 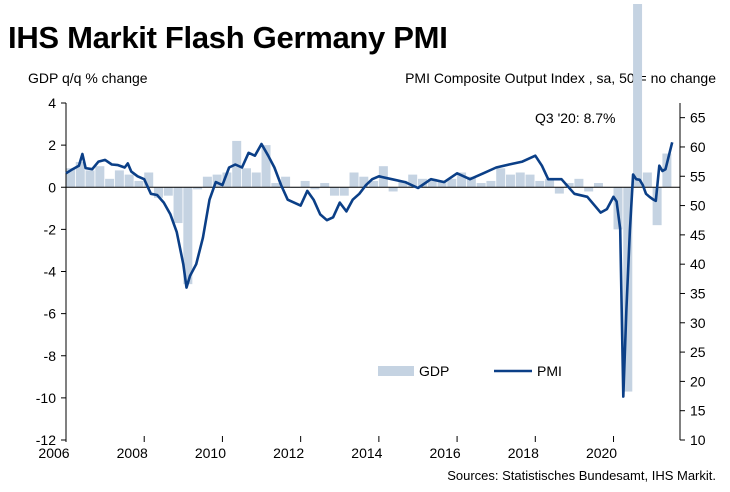 What do you see at coordinates (52, 145) in the screenshot?
I see `left-tick-label: 2` at bounding box center [52, 145].